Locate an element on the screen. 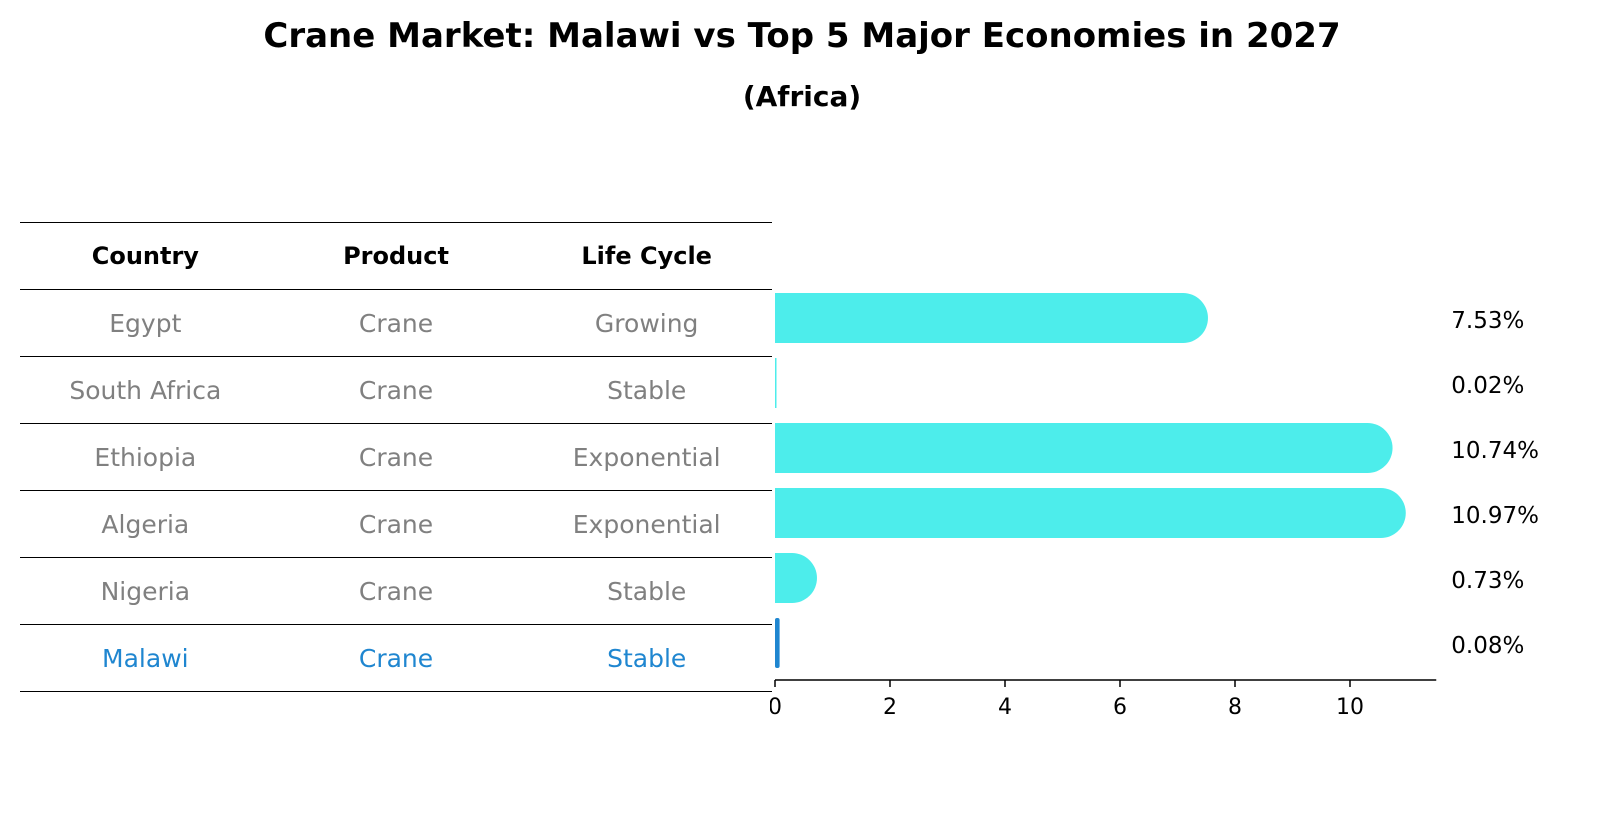 This screenshot has height=823, width=1604. x-tick-label: 4 is located at coordinates (1005, 707).